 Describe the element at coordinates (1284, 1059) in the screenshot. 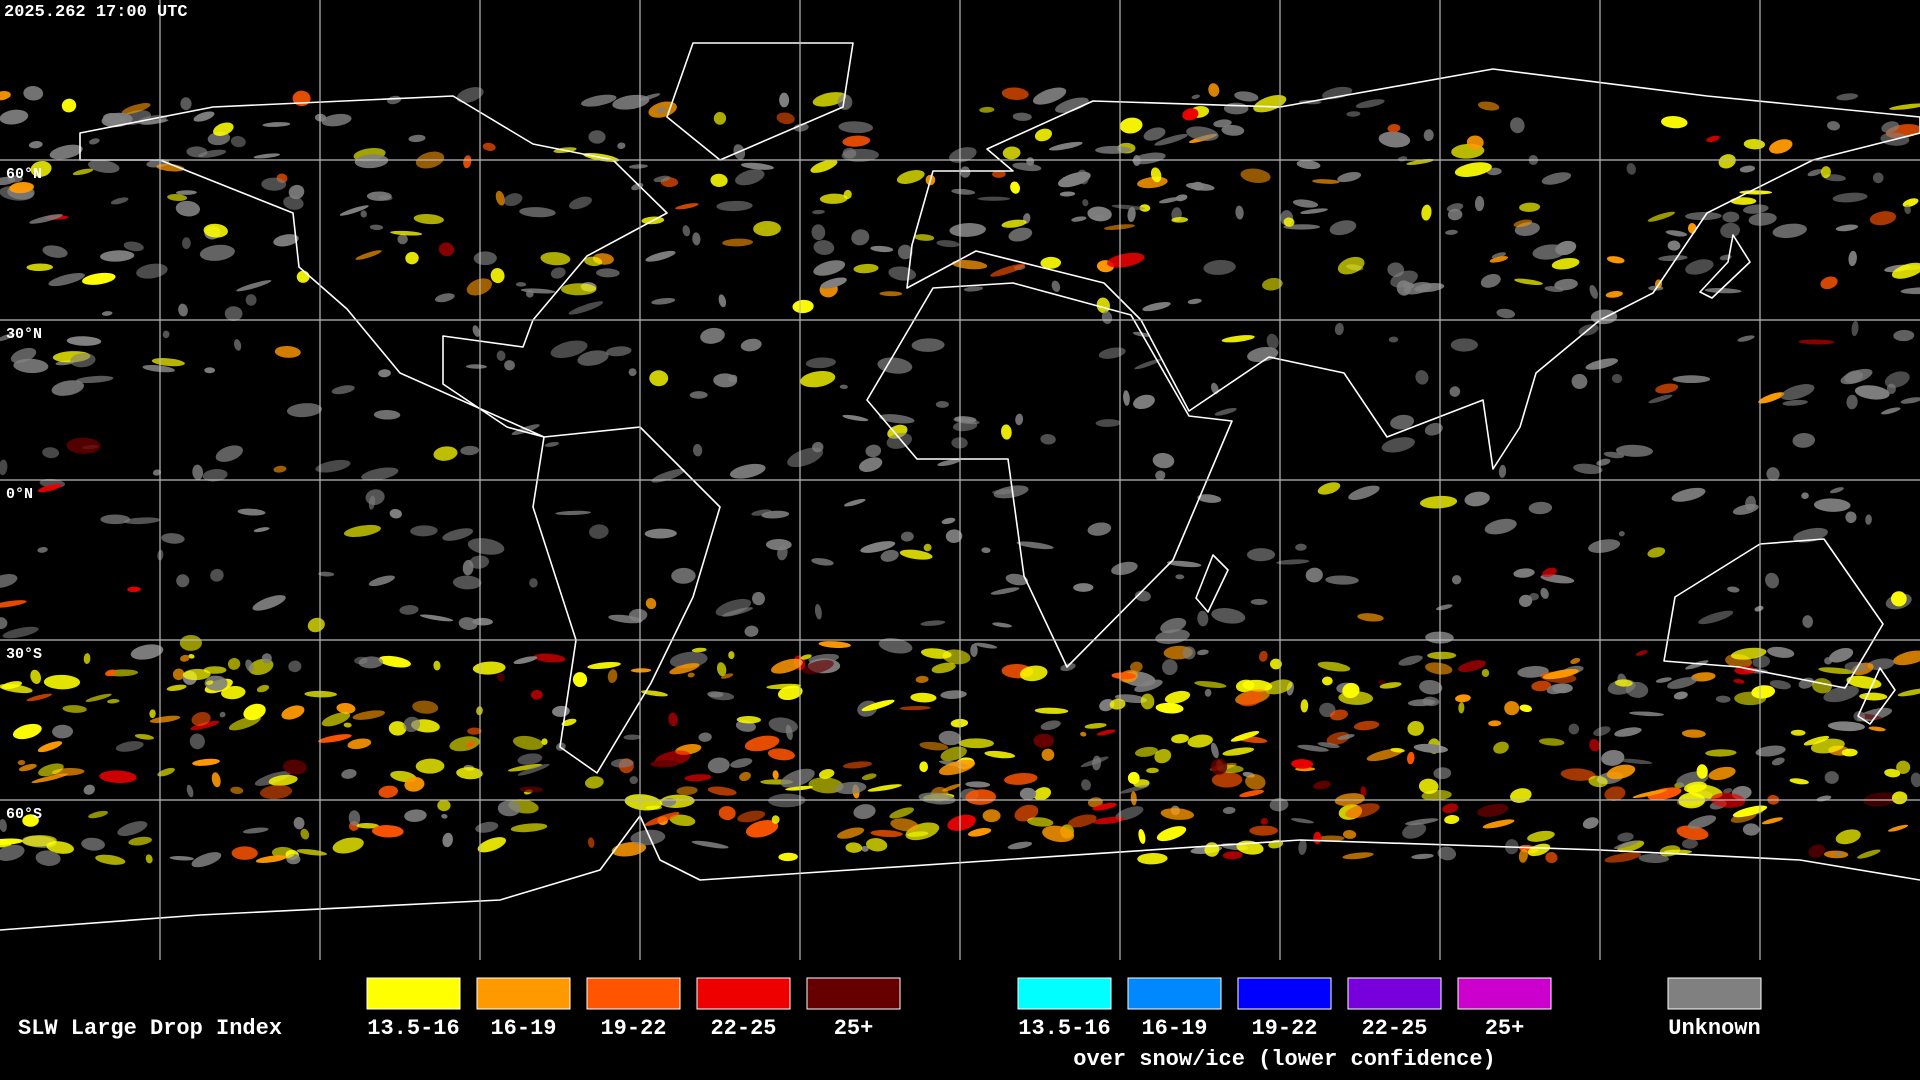

I see `legend-caption: over snow/ice (lower confidence)` at that location.